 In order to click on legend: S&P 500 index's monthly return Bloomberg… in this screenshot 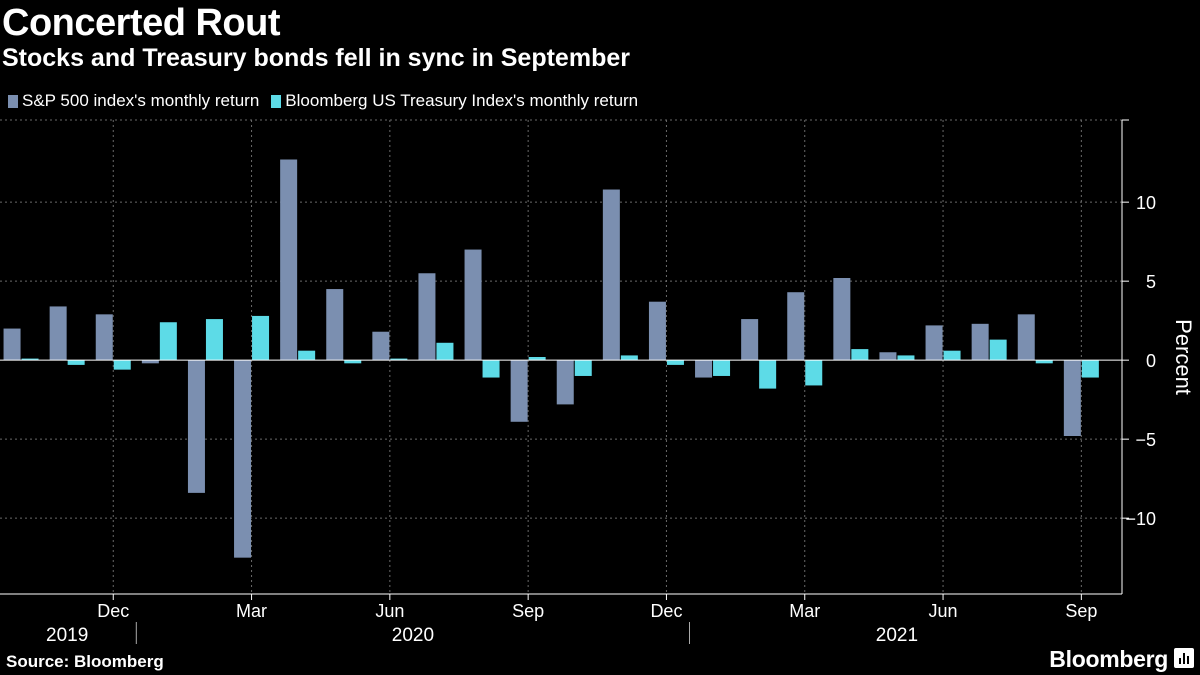, I will do `click(329, 101)`.